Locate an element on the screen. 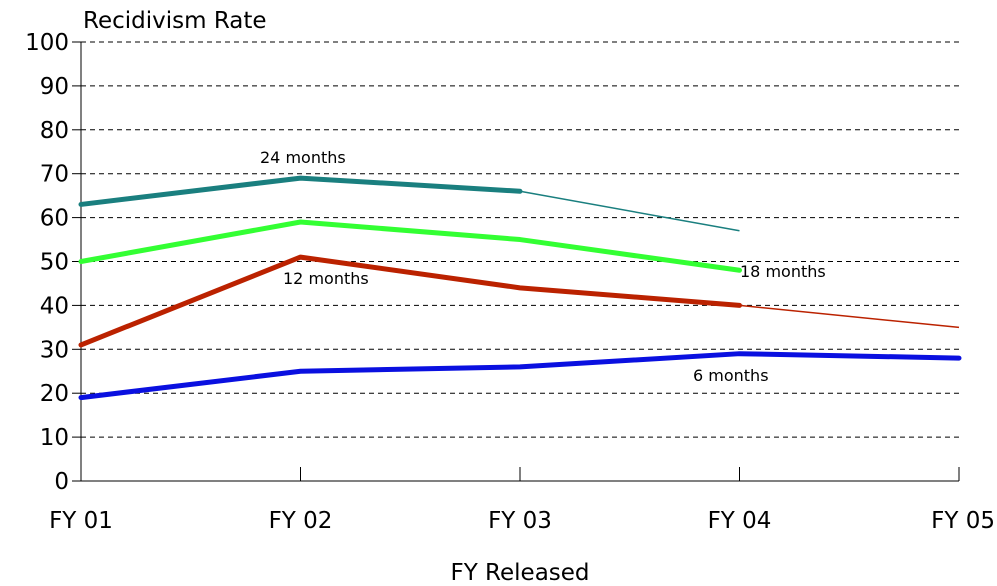 The height and width of the screenshot is (586, 997). y-tick-label: 60 is located at coordinates (54, 219).